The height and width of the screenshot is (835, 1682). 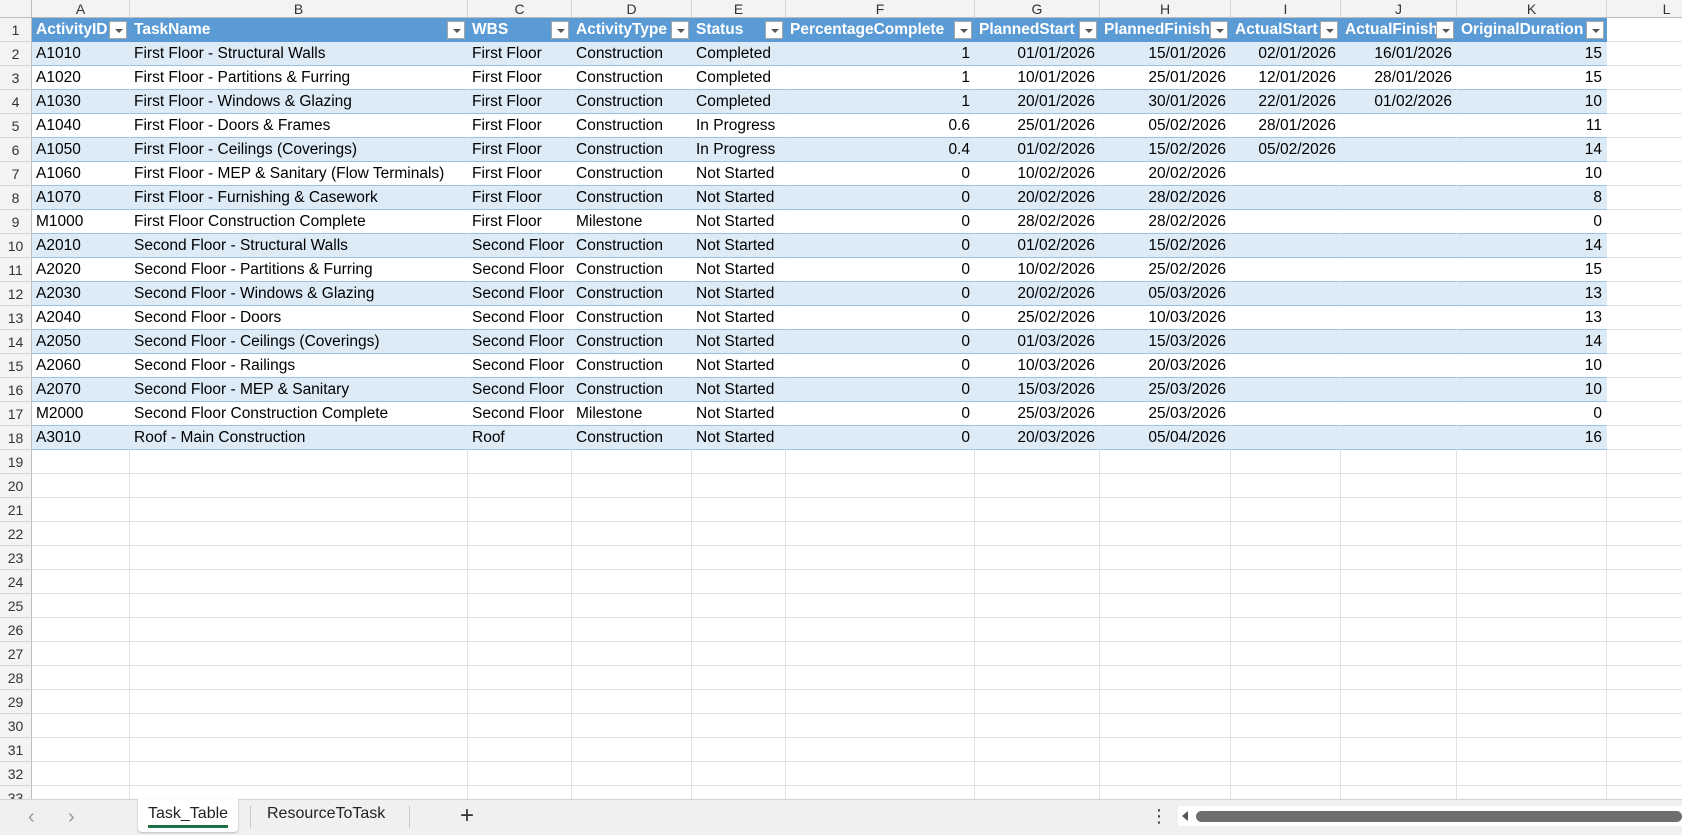 I want to click on cell: 10/02/2026, so click(x=1037, y=270).